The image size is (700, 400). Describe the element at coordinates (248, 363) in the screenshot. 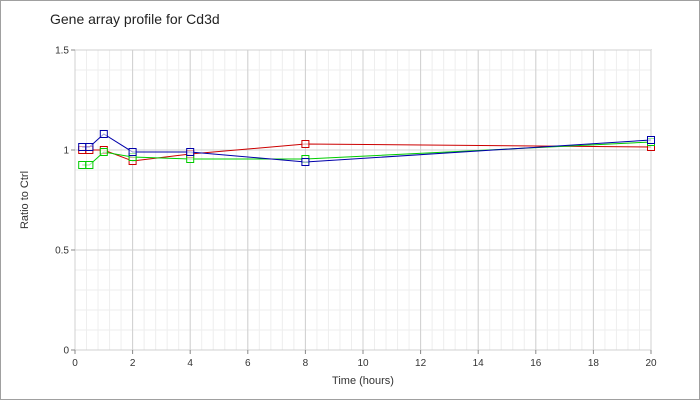

I see `x-tick-label: 6` at that location.